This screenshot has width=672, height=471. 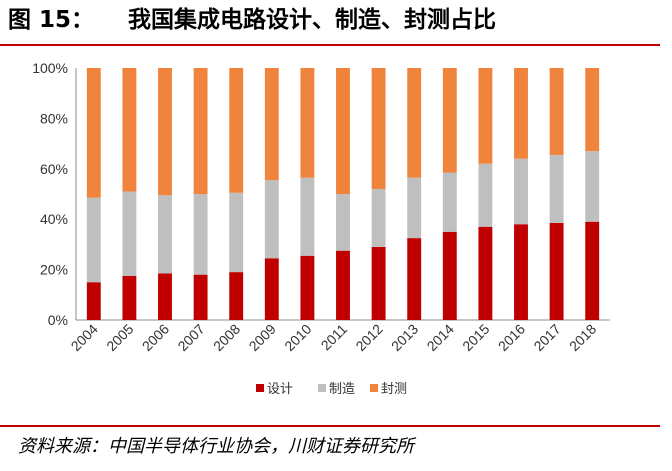 What do you see at coordinates (54, 169) in the screenshot?
I see `y-tick-label: 60%` at bounding box center [54, 169].